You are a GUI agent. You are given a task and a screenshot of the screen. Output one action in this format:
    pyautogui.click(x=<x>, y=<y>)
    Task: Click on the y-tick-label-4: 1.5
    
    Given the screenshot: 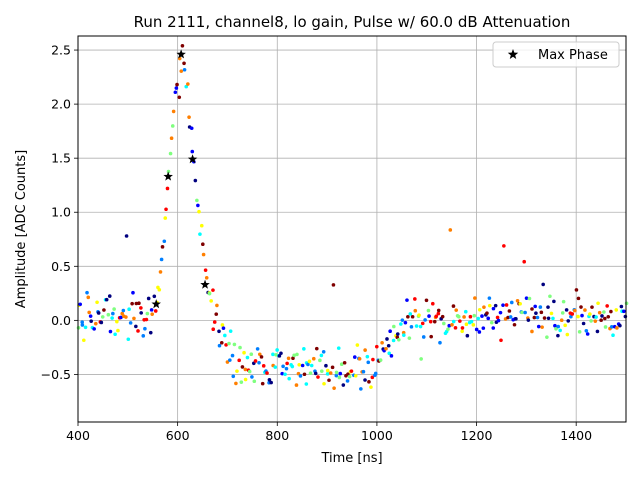 What is the action you would take?
    pyautogui.click(x=61, y=158)
    